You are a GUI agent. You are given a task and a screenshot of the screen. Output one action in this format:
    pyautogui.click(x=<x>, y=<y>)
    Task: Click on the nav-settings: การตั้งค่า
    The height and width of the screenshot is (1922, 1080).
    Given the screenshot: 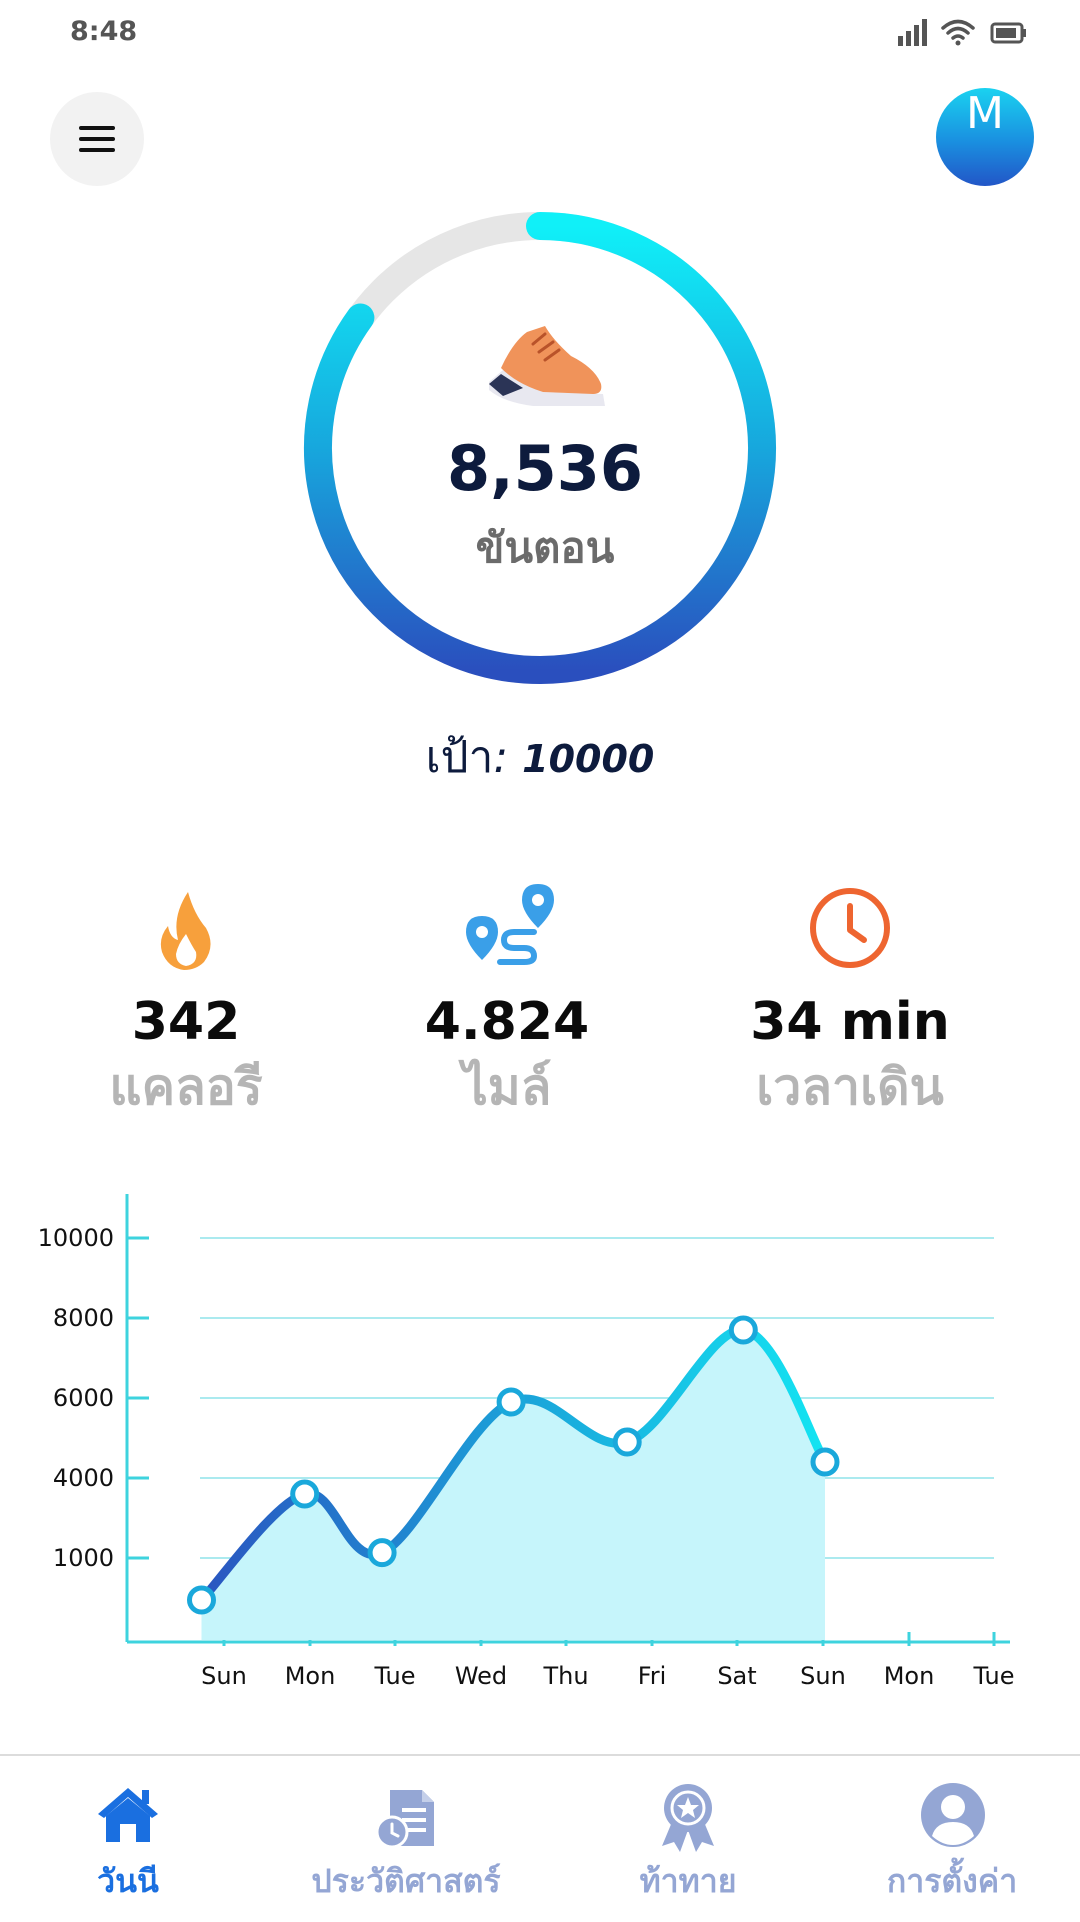 What is the action you would take?
    pyautogui.click(x=952, y=1839)
    